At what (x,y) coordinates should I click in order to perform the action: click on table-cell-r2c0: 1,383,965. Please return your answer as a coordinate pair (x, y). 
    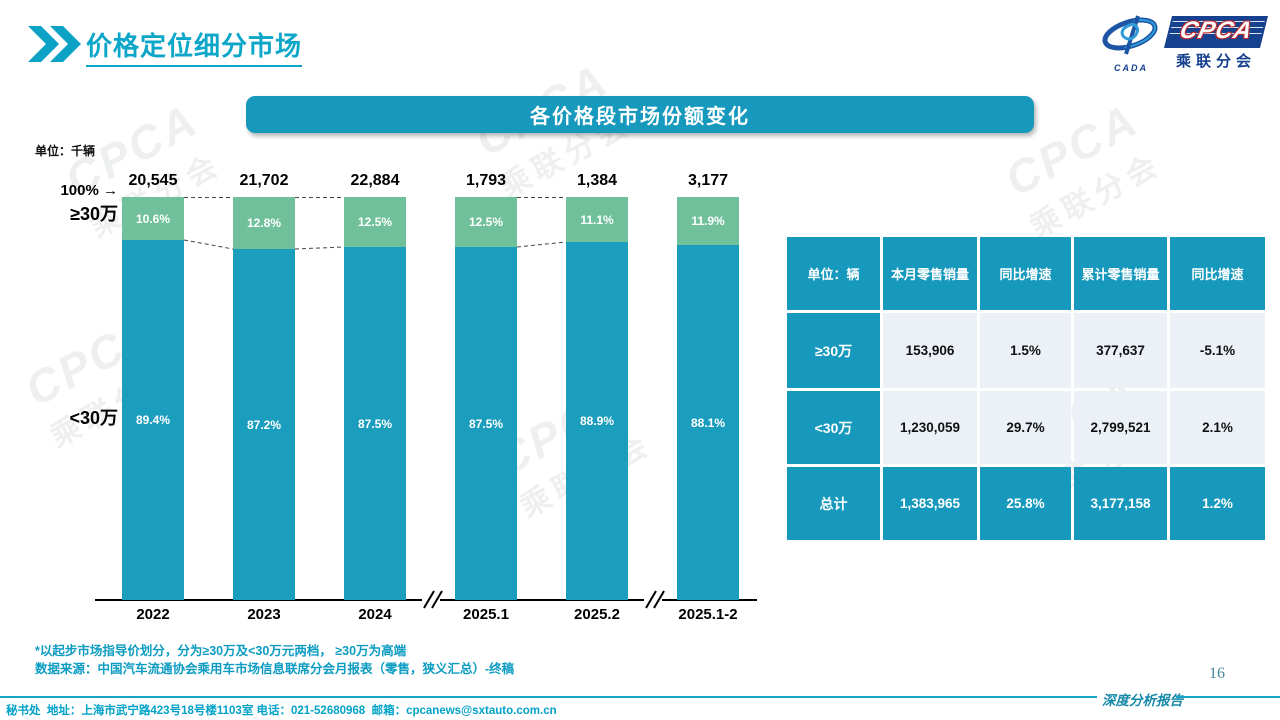
    Looking at the image, I should click on (930, 503).